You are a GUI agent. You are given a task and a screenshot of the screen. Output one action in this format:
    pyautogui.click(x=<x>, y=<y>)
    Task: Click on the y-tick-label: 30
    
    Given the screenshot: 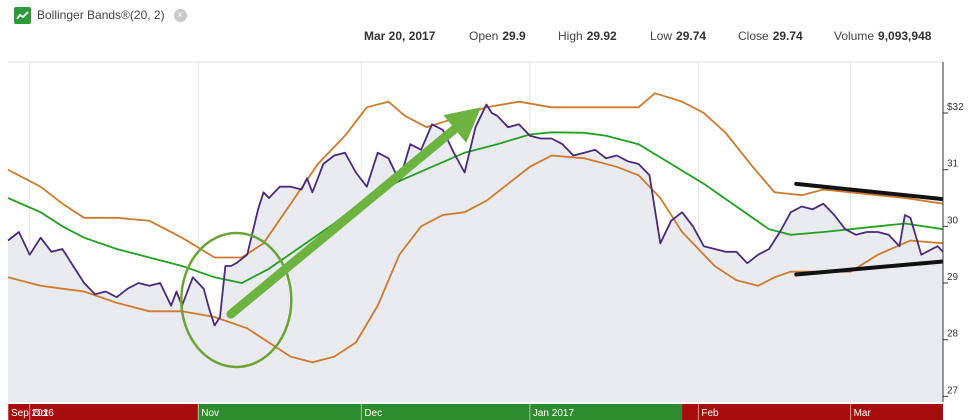 What is the action you would take?
    pyautogui.click(x=953, y=220)
    